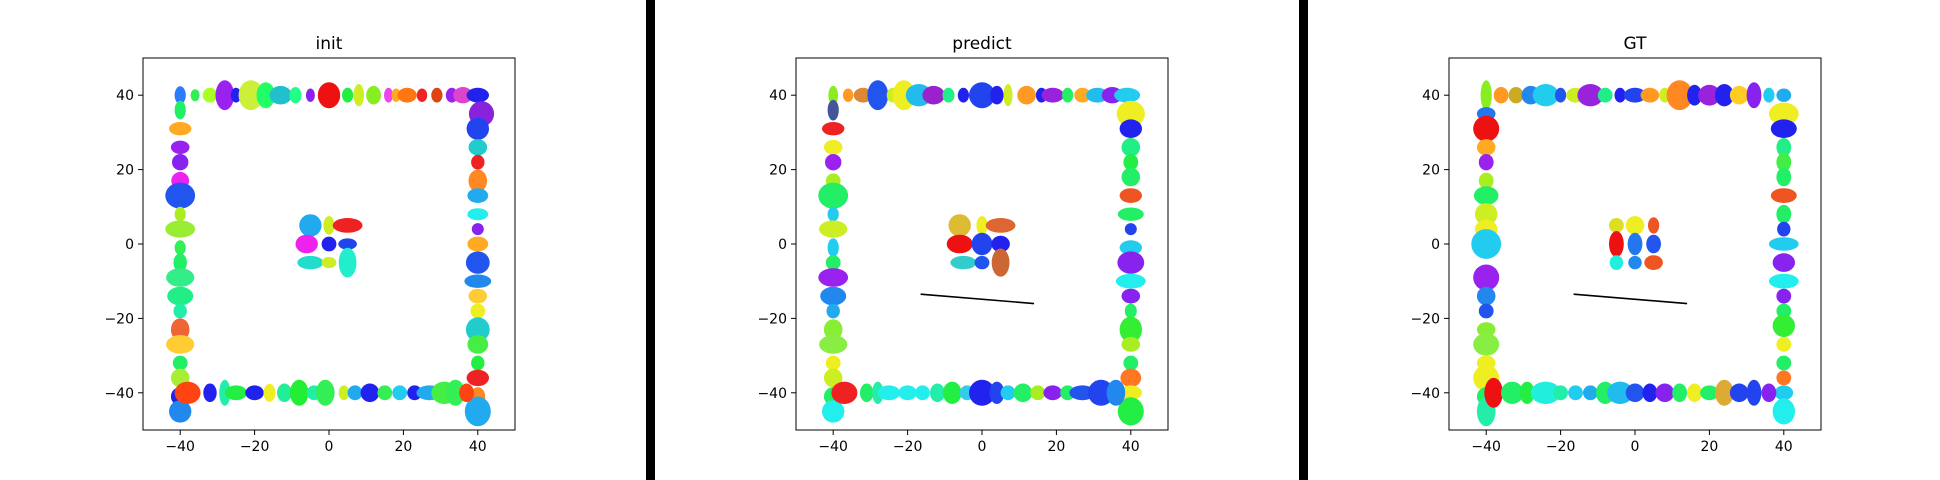  Describe the element at coordinates (1630, 299) in the screenshot. I see `trajectory-line` at that location.